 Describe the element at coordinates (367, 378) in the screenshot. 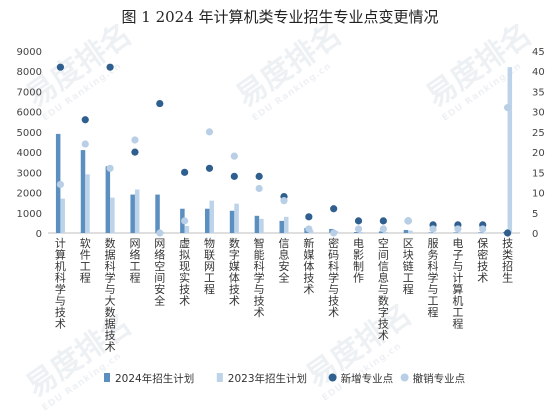

I see `legend-label: 新增专业点` at that location.